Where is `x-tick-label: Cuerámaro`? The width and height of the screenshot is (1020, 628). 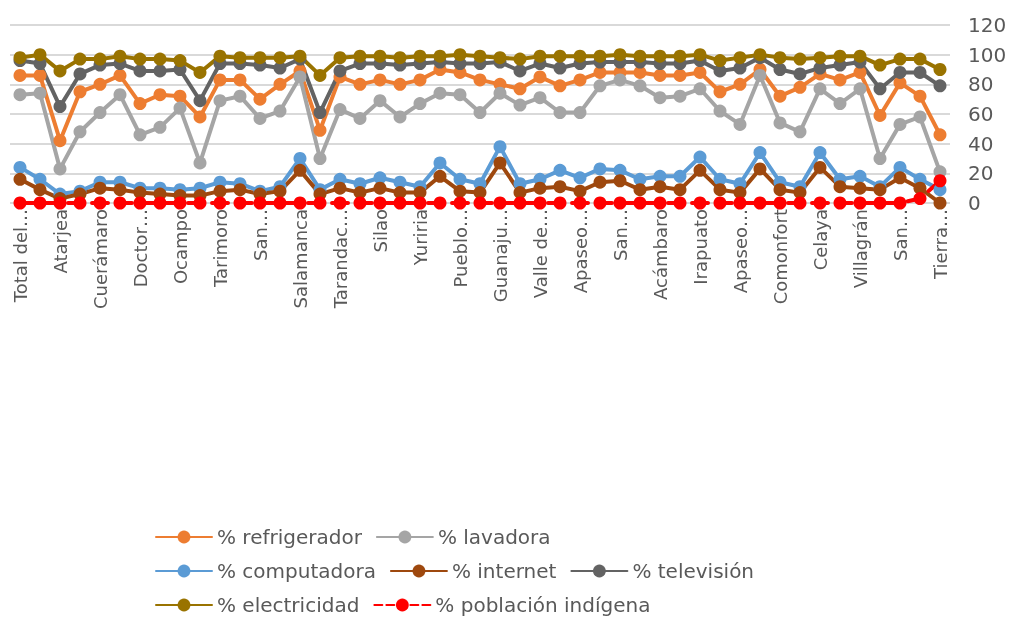 x-tick-label: Cuerámaro is located at coordinates (100, 259).